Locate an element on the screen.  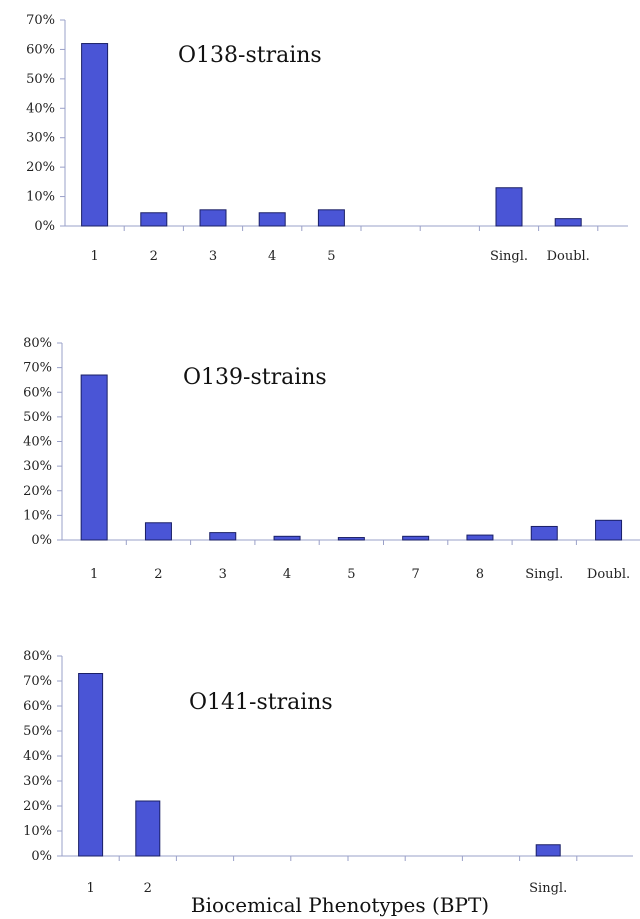
x-tick-label: 7 is located at coordinates (416, 574).